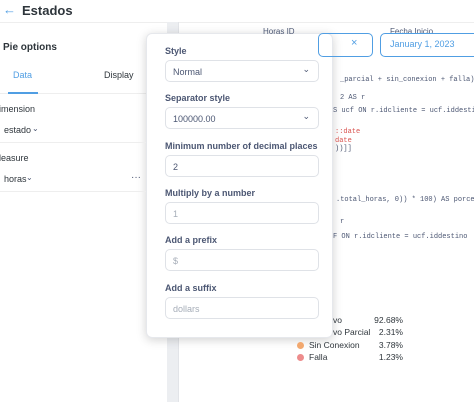 The image size is (474, 402). Describe the element at coordinates (334, 344) in the screenshot. I see `legend-label: Sin Conexion` at that location.